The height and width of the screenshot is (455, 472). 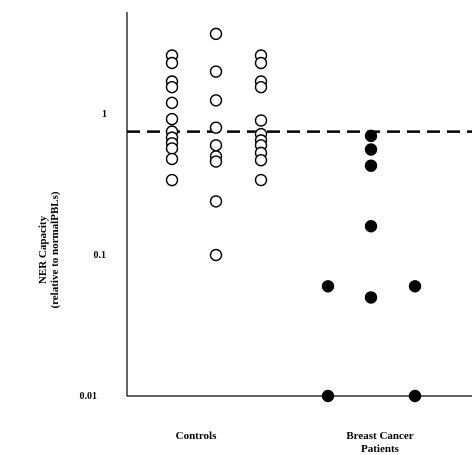 What do you see at coordinates (89, 396) in the screenshot?
I see `y-tick-label-0.01: 0.01` at bounding box center [89, 396].